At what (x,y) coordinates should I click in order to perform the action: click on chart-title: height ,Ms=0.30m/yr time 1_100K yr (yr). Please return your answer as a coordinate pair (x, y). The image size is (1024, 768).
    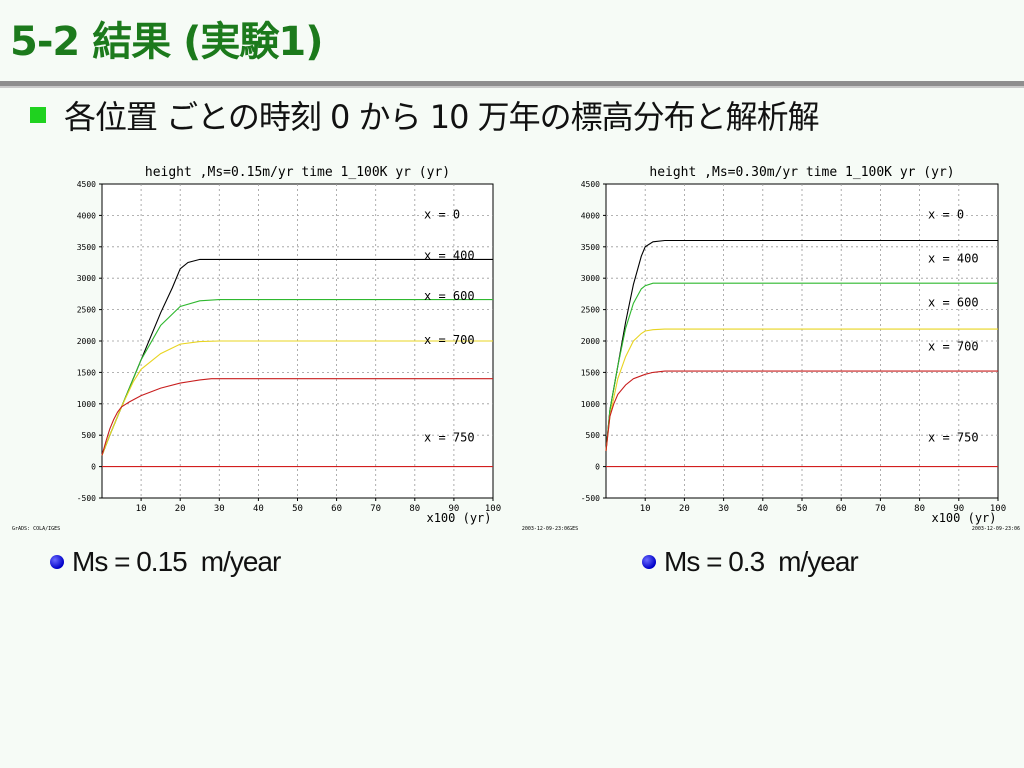
    Looking at the image, I should click on (801, 172).